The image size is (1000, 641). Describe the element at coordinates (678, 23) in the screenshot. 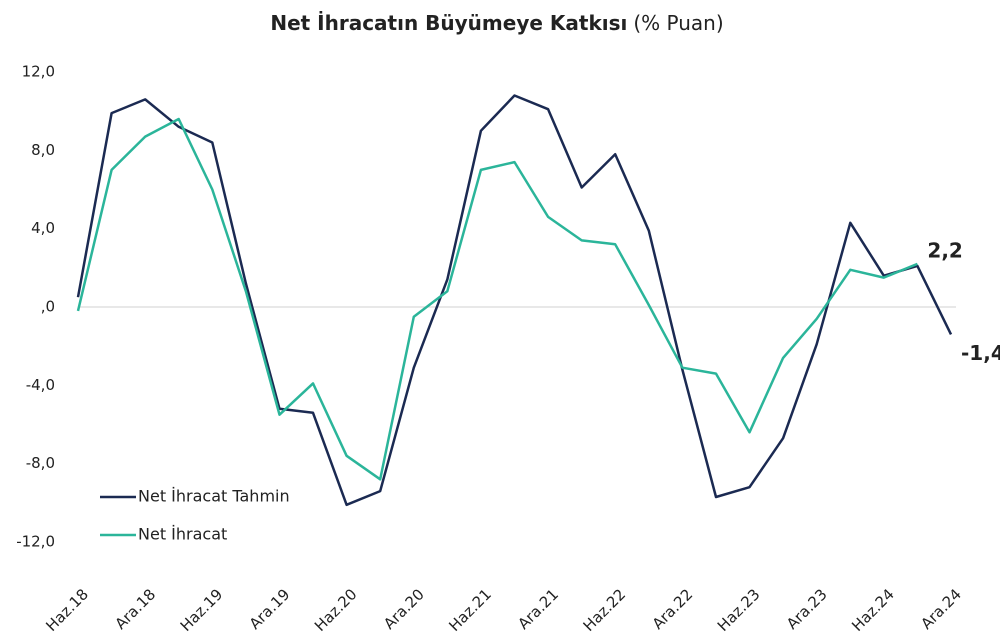

I see `chart-subtitle: (% Puan)` at that location.